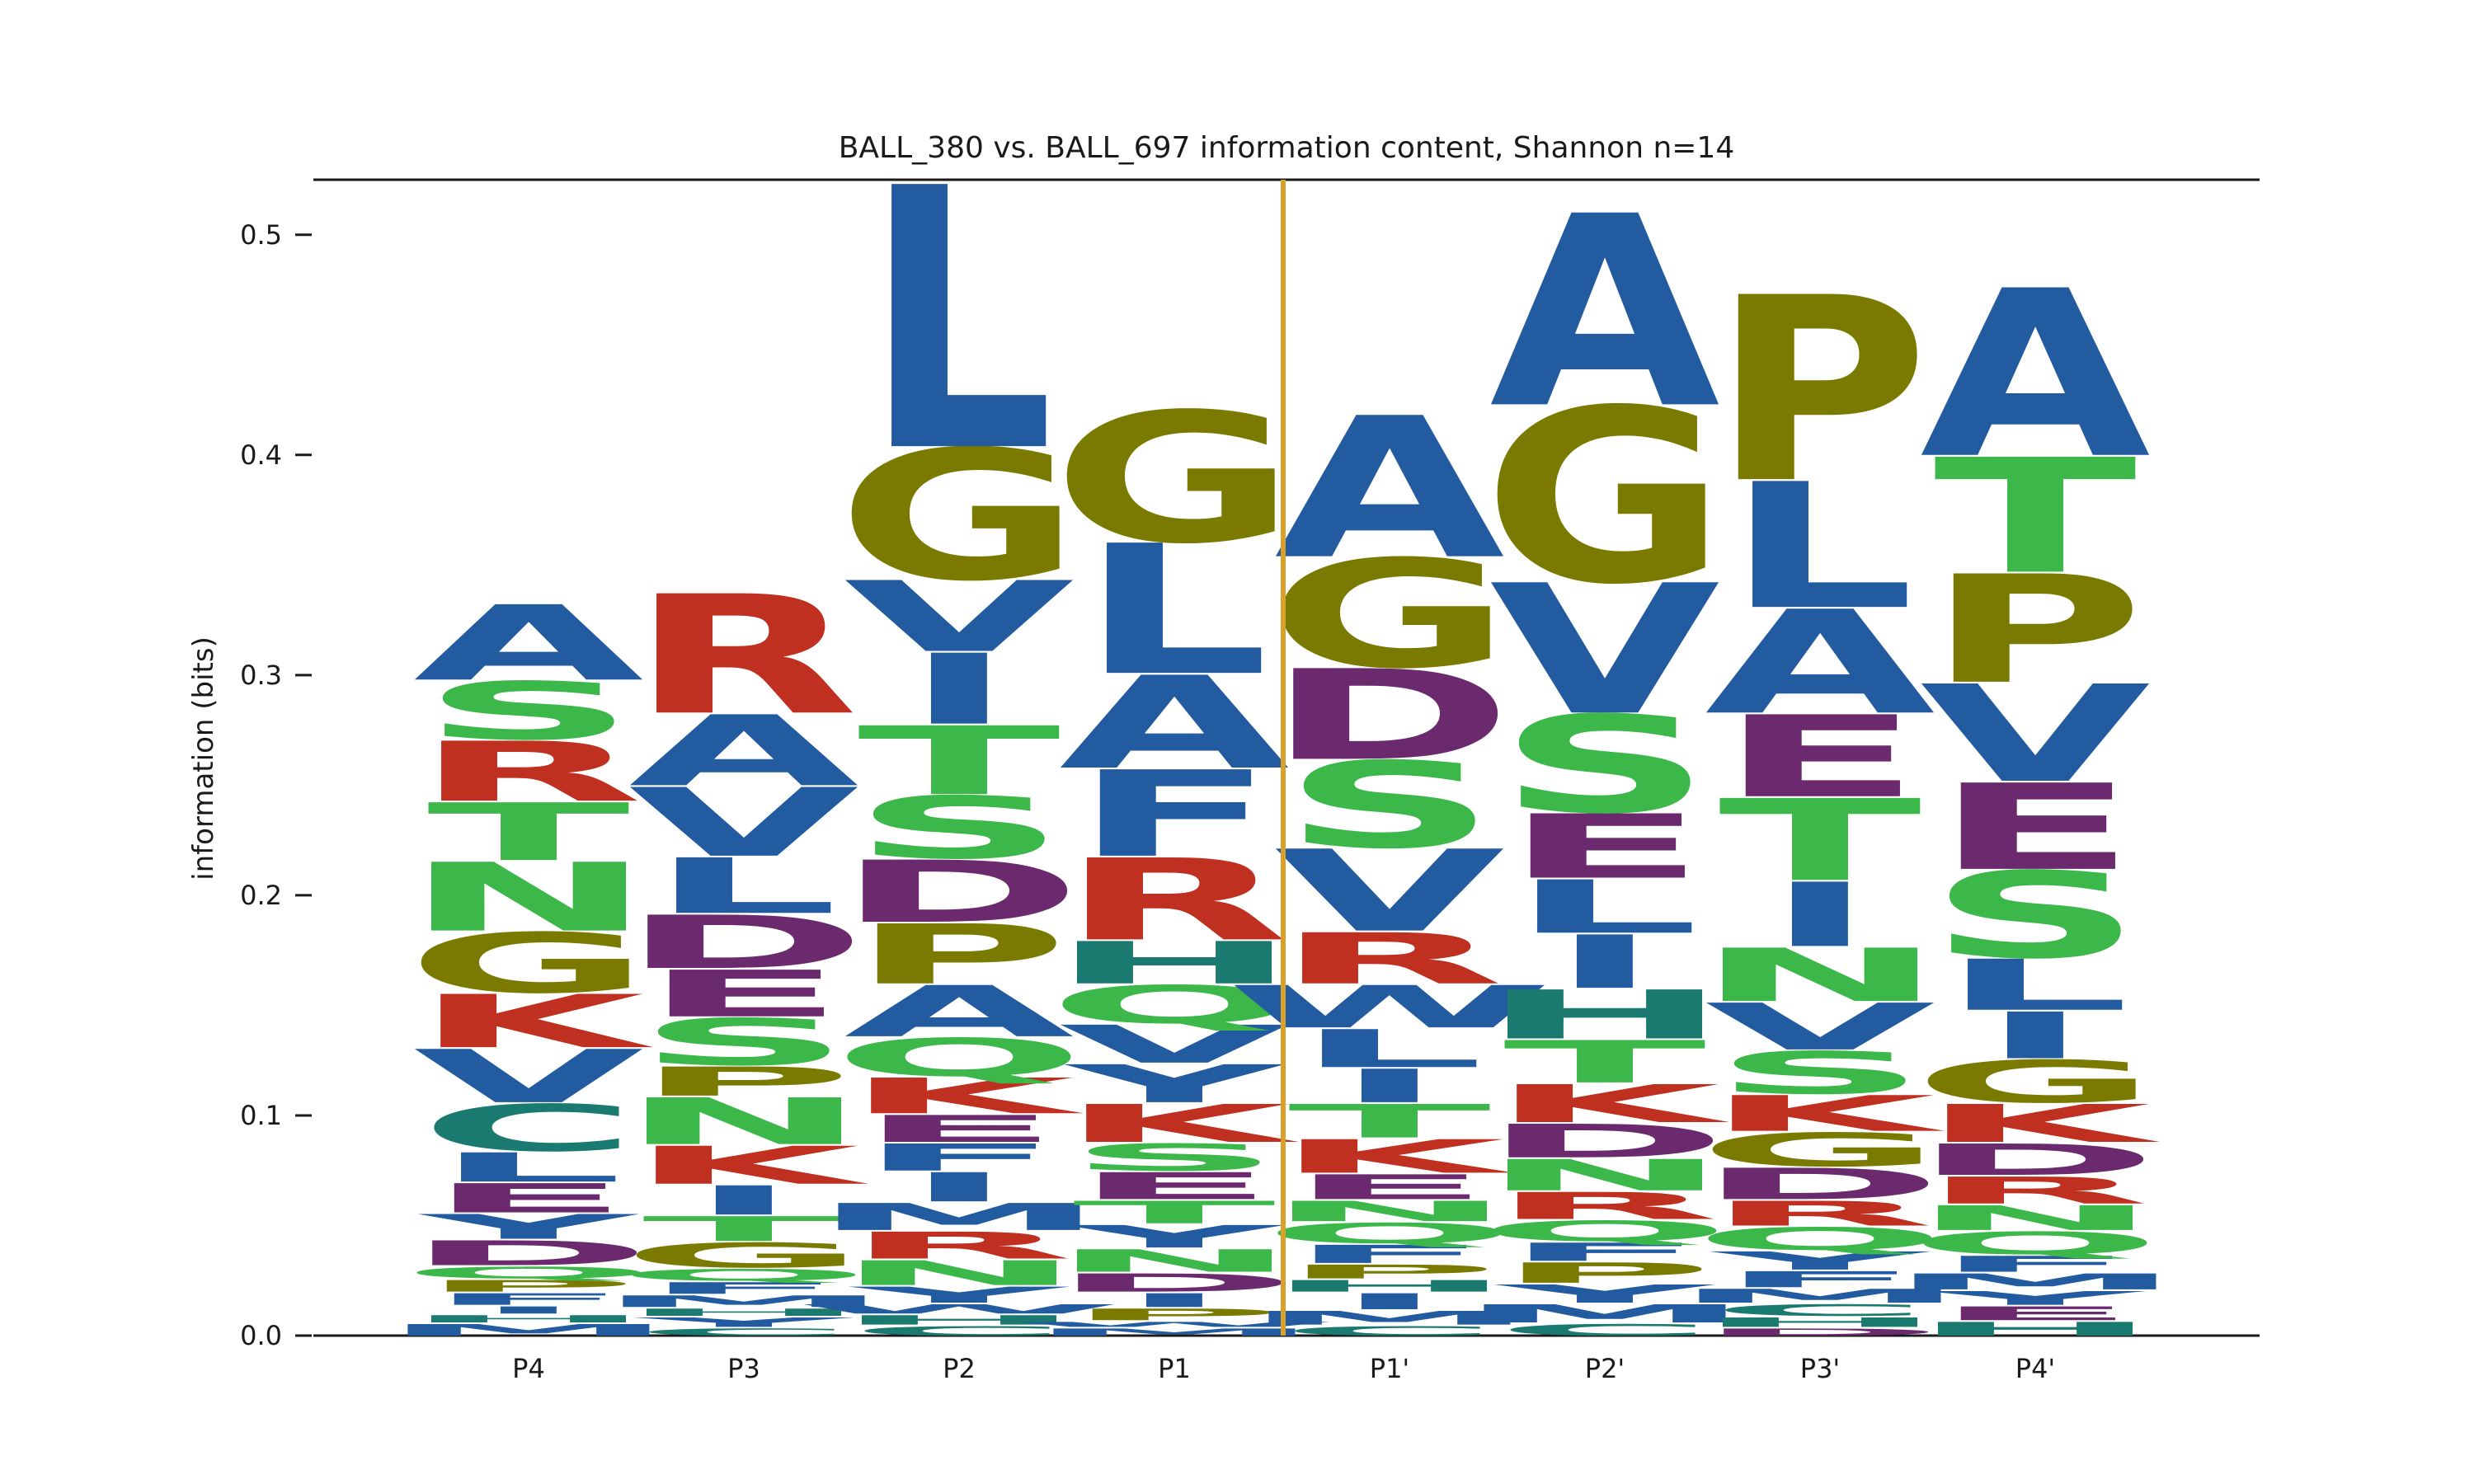  I want to click on x-tick-label: P2', so click(1605, 1368).